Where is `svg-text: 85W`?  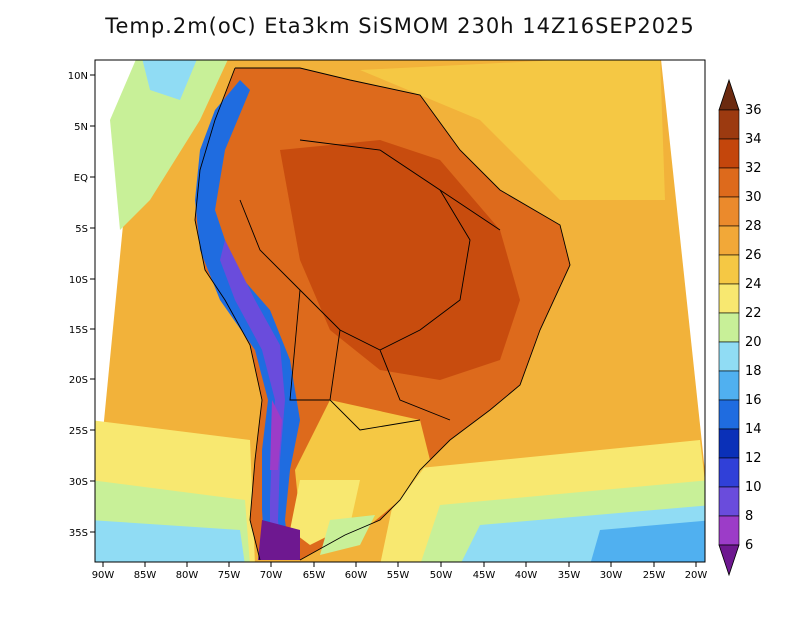
svg-text: 85W is located at coordinates (145, 575).